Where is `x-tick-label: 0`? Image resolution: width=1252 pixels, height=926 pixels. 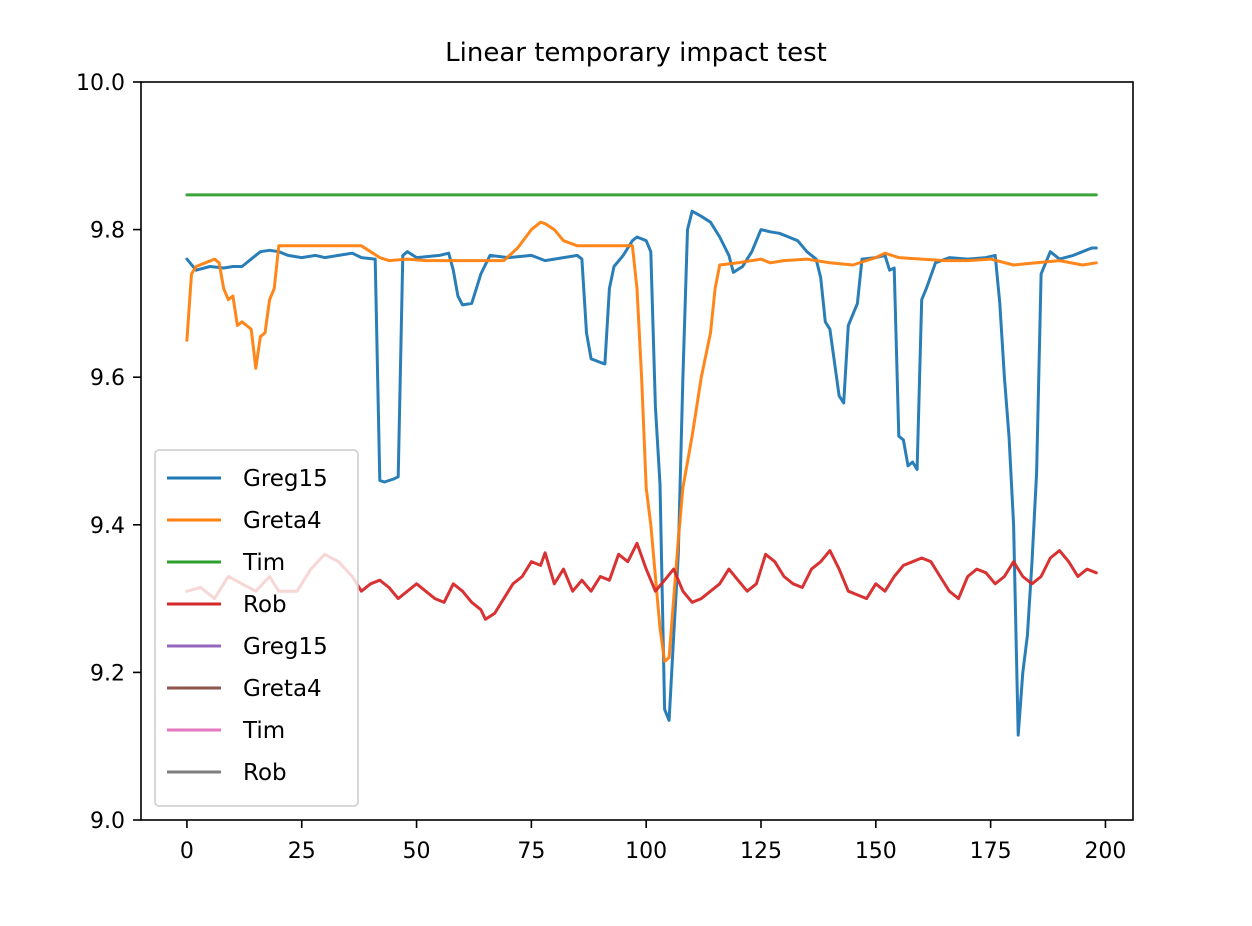
x-tick-label: 0 is located at coordinates (187, 851).